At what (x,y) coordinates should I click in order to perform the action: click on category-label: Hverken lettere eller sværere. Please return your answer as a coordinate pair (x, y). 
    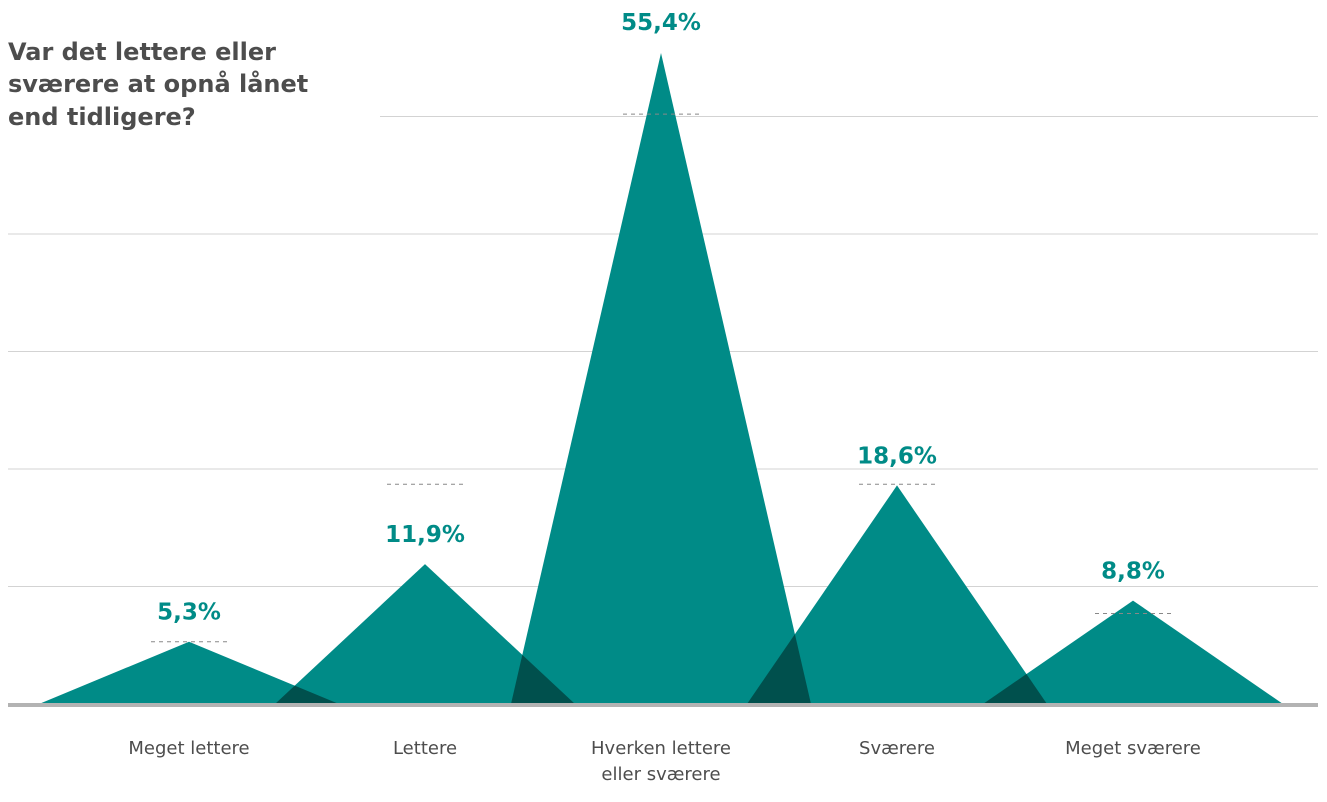
    Looking at the image, I should click on (661, 761).